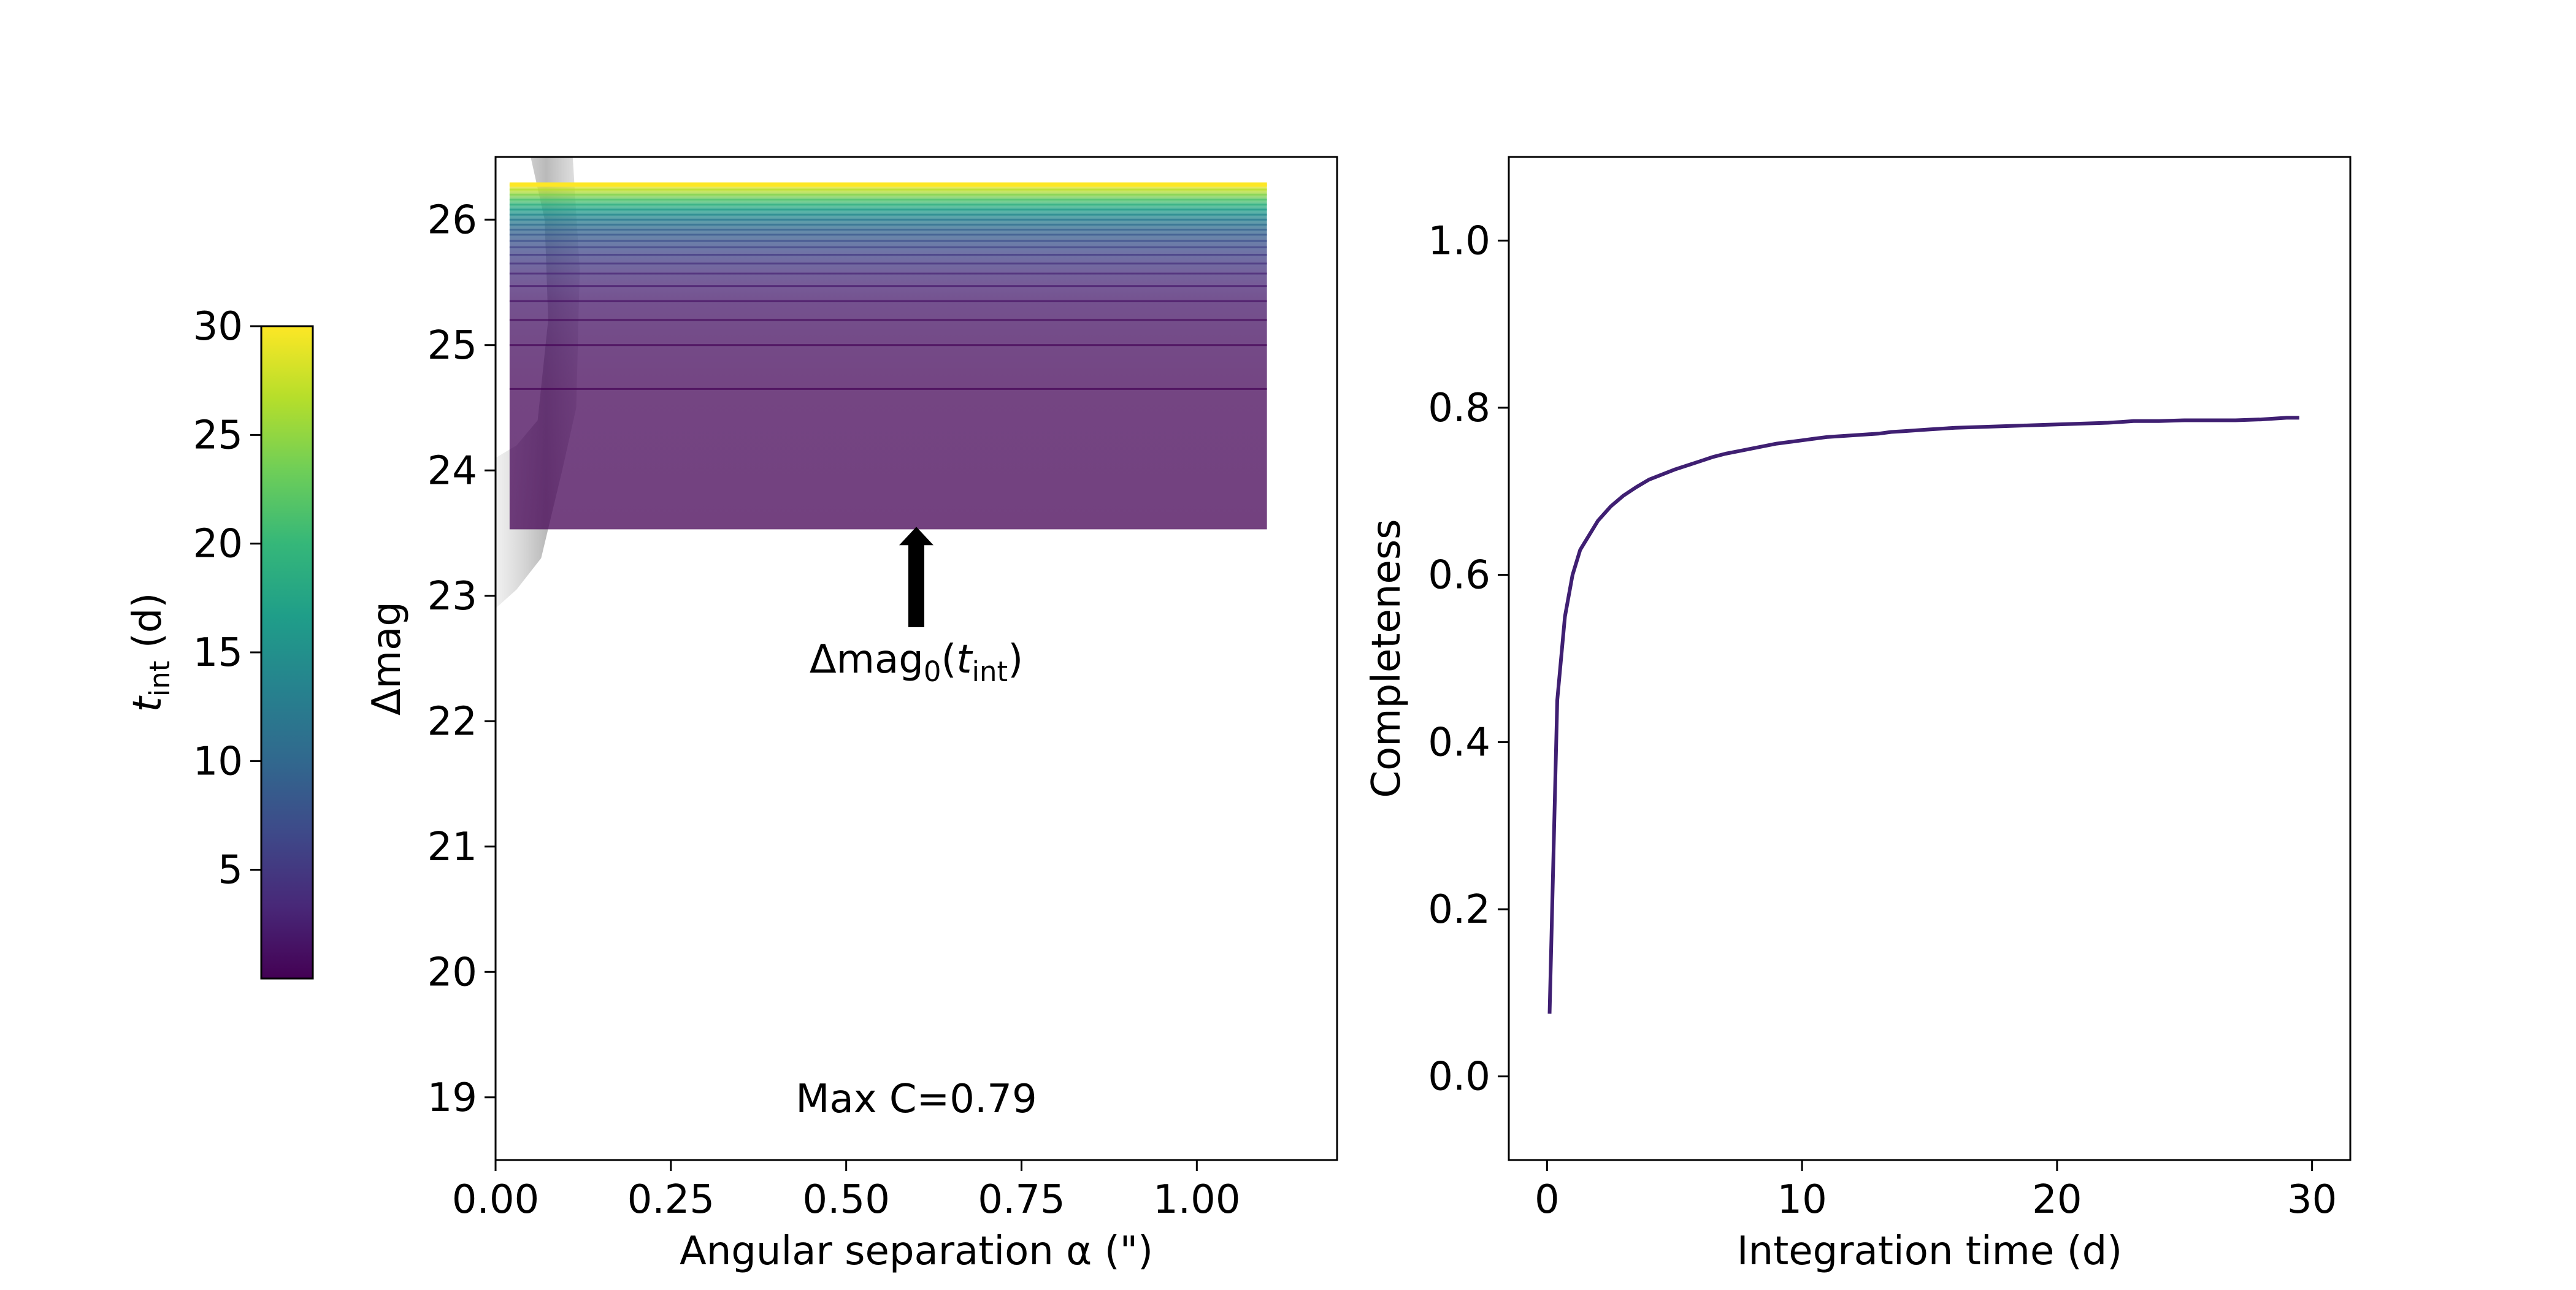 The height and width of the screenshot is (1290, 2576). Describe the element at coordinates (1547, 1200) in the screenshot. I see `right-x-tick-label: 0` at that location.